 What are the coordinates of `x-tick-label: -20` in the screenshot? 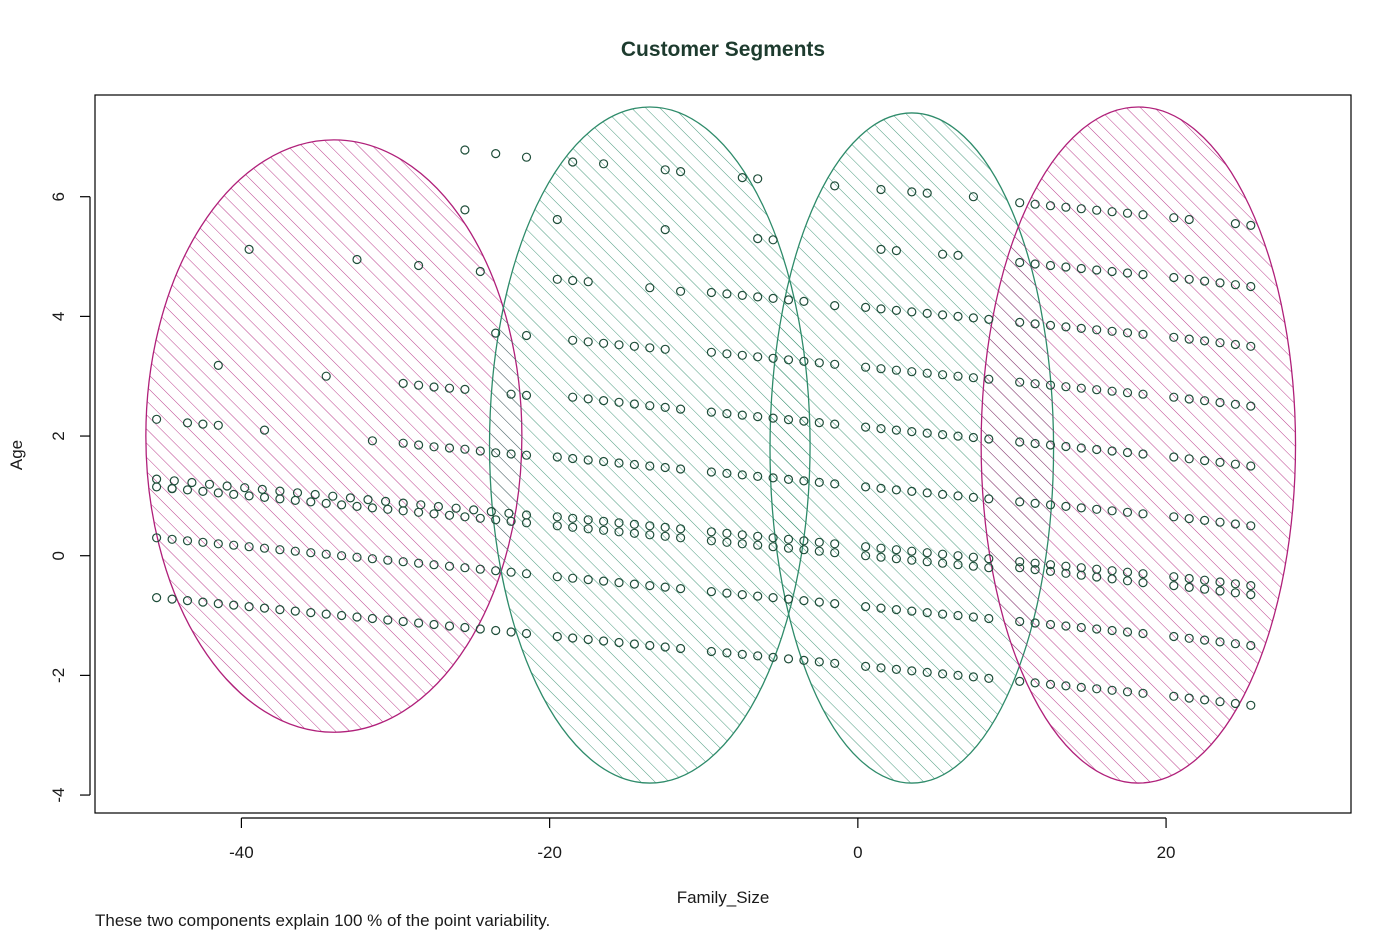 It's located at (549, 852).